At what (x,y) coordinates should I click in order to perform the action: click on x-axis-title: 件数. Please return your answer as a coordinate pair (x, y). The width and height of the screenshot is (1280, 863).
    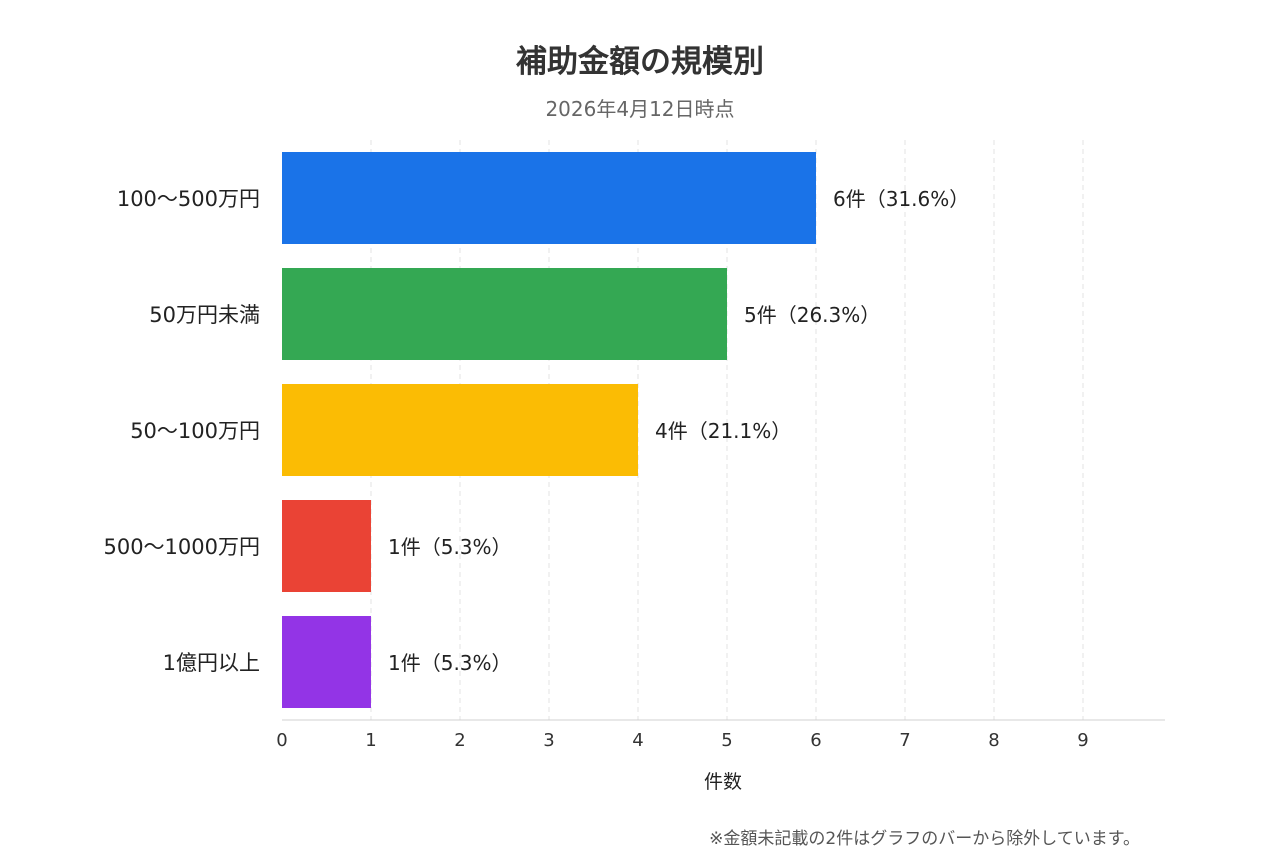
    Looking at the image, I should click on (723, 782).